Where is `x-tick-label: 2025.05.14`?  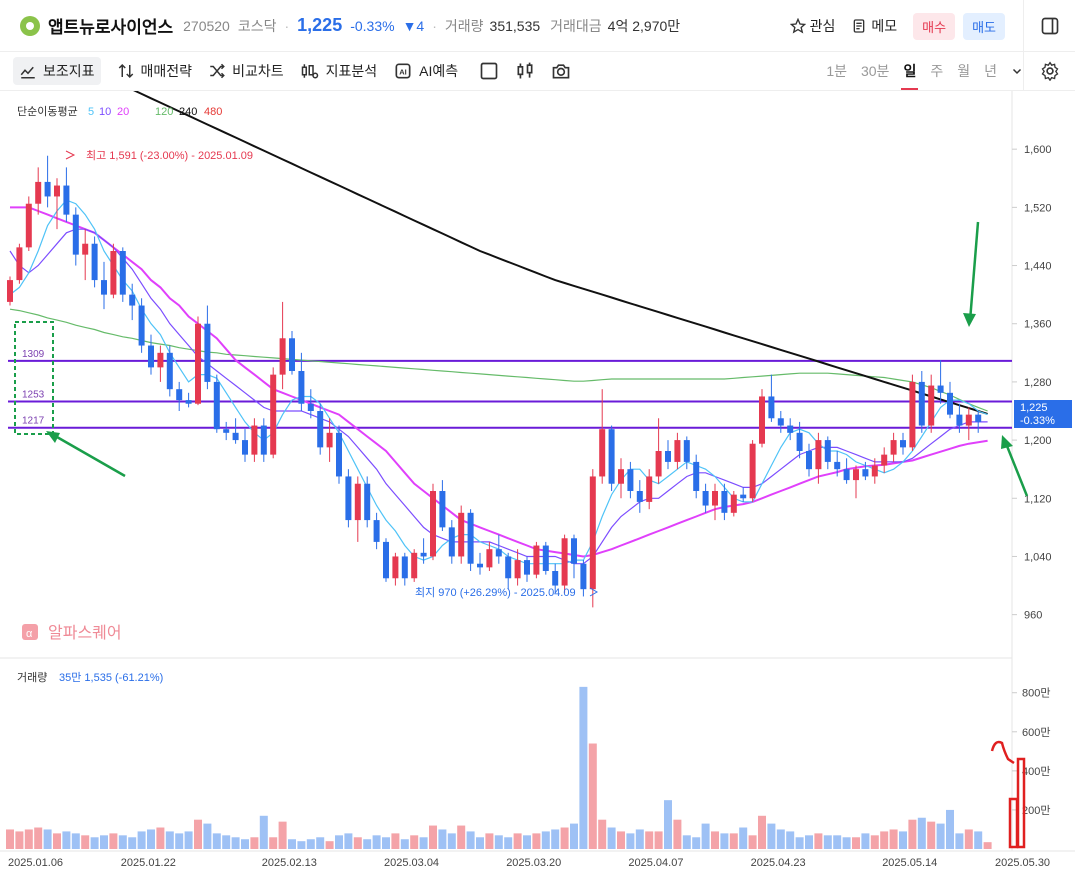
x-tick-label: 2025.05.14 is located at coordinates (909, 863).